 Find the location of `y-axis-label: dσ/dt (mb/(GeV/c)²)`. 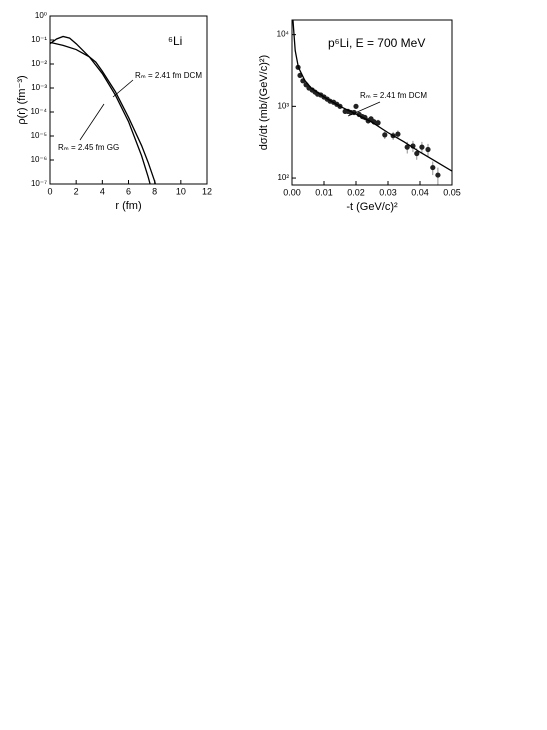

y-axis-label: dσ/dt (mb/(GeV/c)²) is located at coordinates (264, 102).